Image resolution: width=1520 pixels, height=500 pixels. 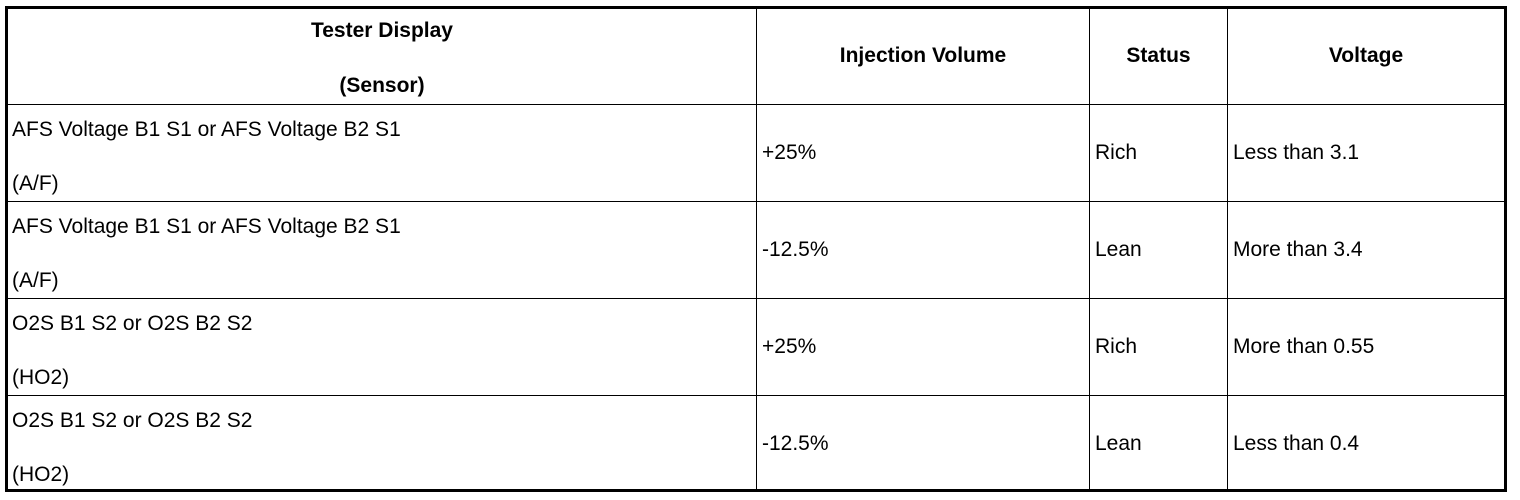 I want to click on voltage-cell: More than 0.55, so click(x=1365, y=346).